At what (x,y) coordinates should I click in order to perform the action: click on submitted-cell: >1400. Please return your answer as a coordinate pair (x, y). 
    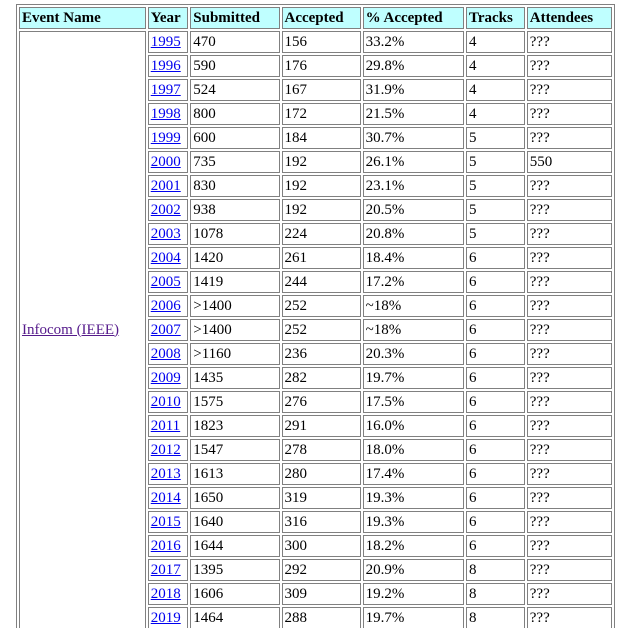
    Looking at the image, I should click on (235, 330).